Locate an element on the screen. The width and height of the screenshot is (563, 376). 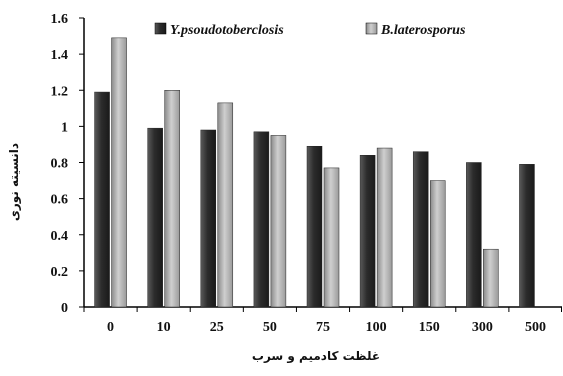
x-tick-label: 500 is located at coordinates (535, 327).